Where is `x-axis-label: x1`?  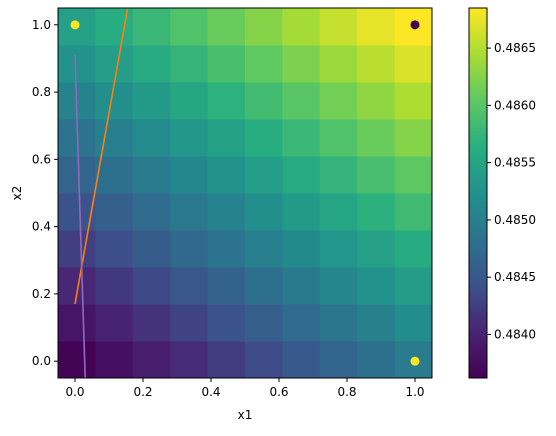
x-axis-label: x1 is located at coordinates (245, 415).